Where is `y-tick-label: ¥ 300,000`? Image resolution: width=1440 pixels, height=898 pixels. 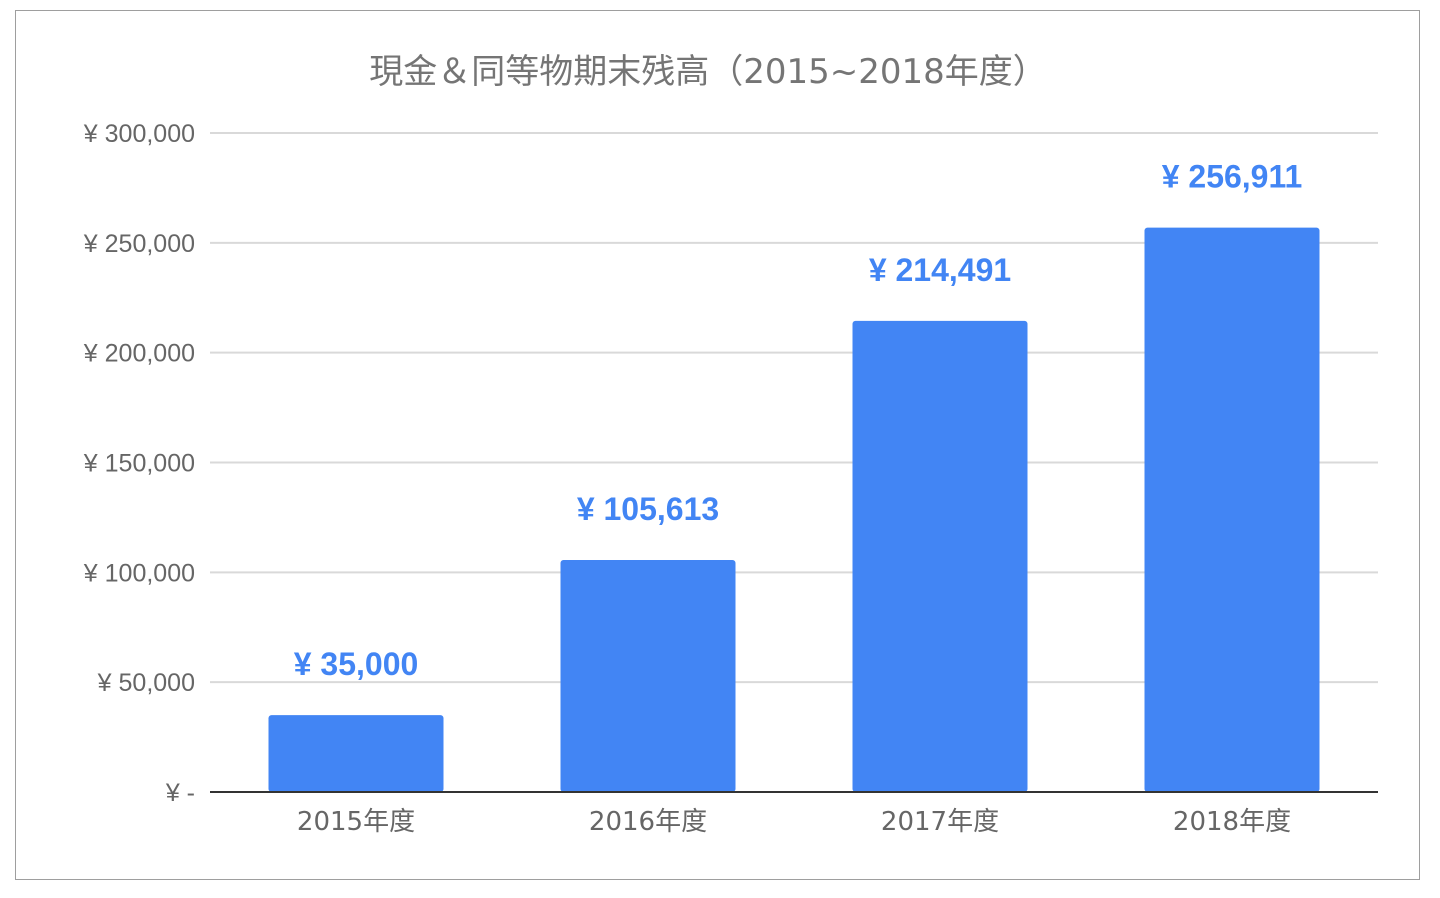 y-tick-label: ¥ 300,000 is located at coordinates (139, 134).